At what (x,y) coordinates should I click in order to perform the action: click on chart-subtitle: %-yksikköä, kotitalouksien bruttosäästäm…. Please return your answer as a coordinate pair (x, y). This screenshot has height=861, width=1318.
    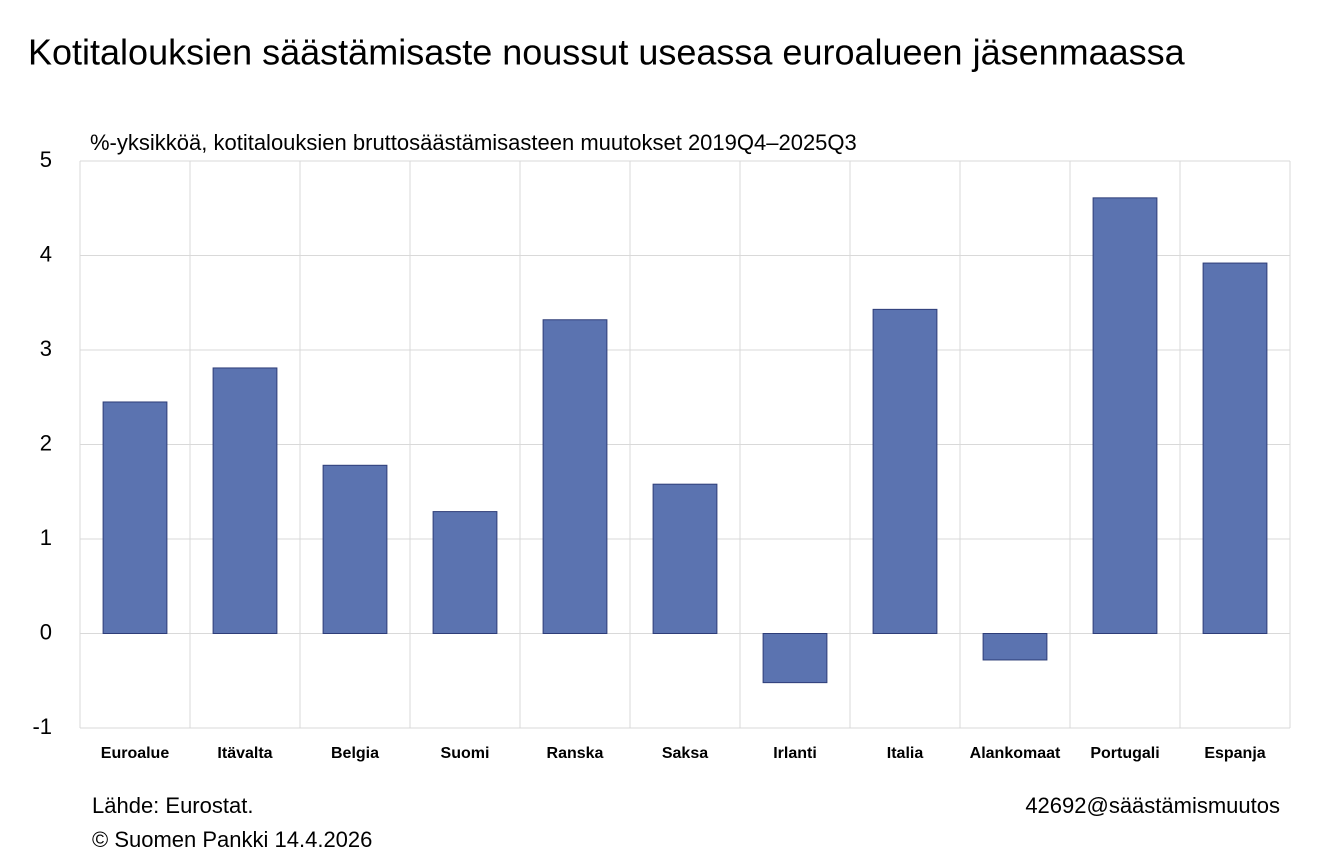
    Looking at the image, I should click on (473, 142).